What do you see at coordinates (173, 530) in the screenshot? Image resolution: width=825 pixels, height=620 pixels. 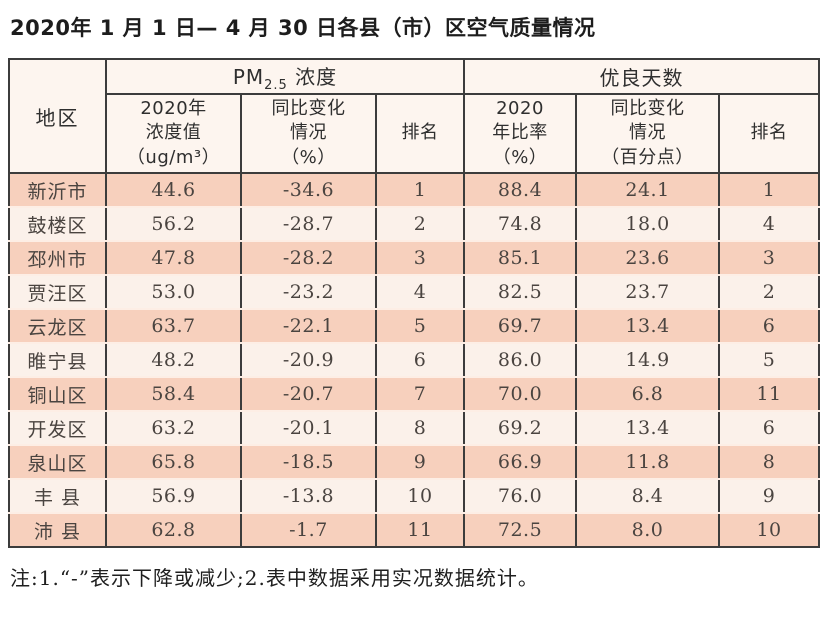 I see `pm-value-cell: 62.8` at bounding box center [173, 530].